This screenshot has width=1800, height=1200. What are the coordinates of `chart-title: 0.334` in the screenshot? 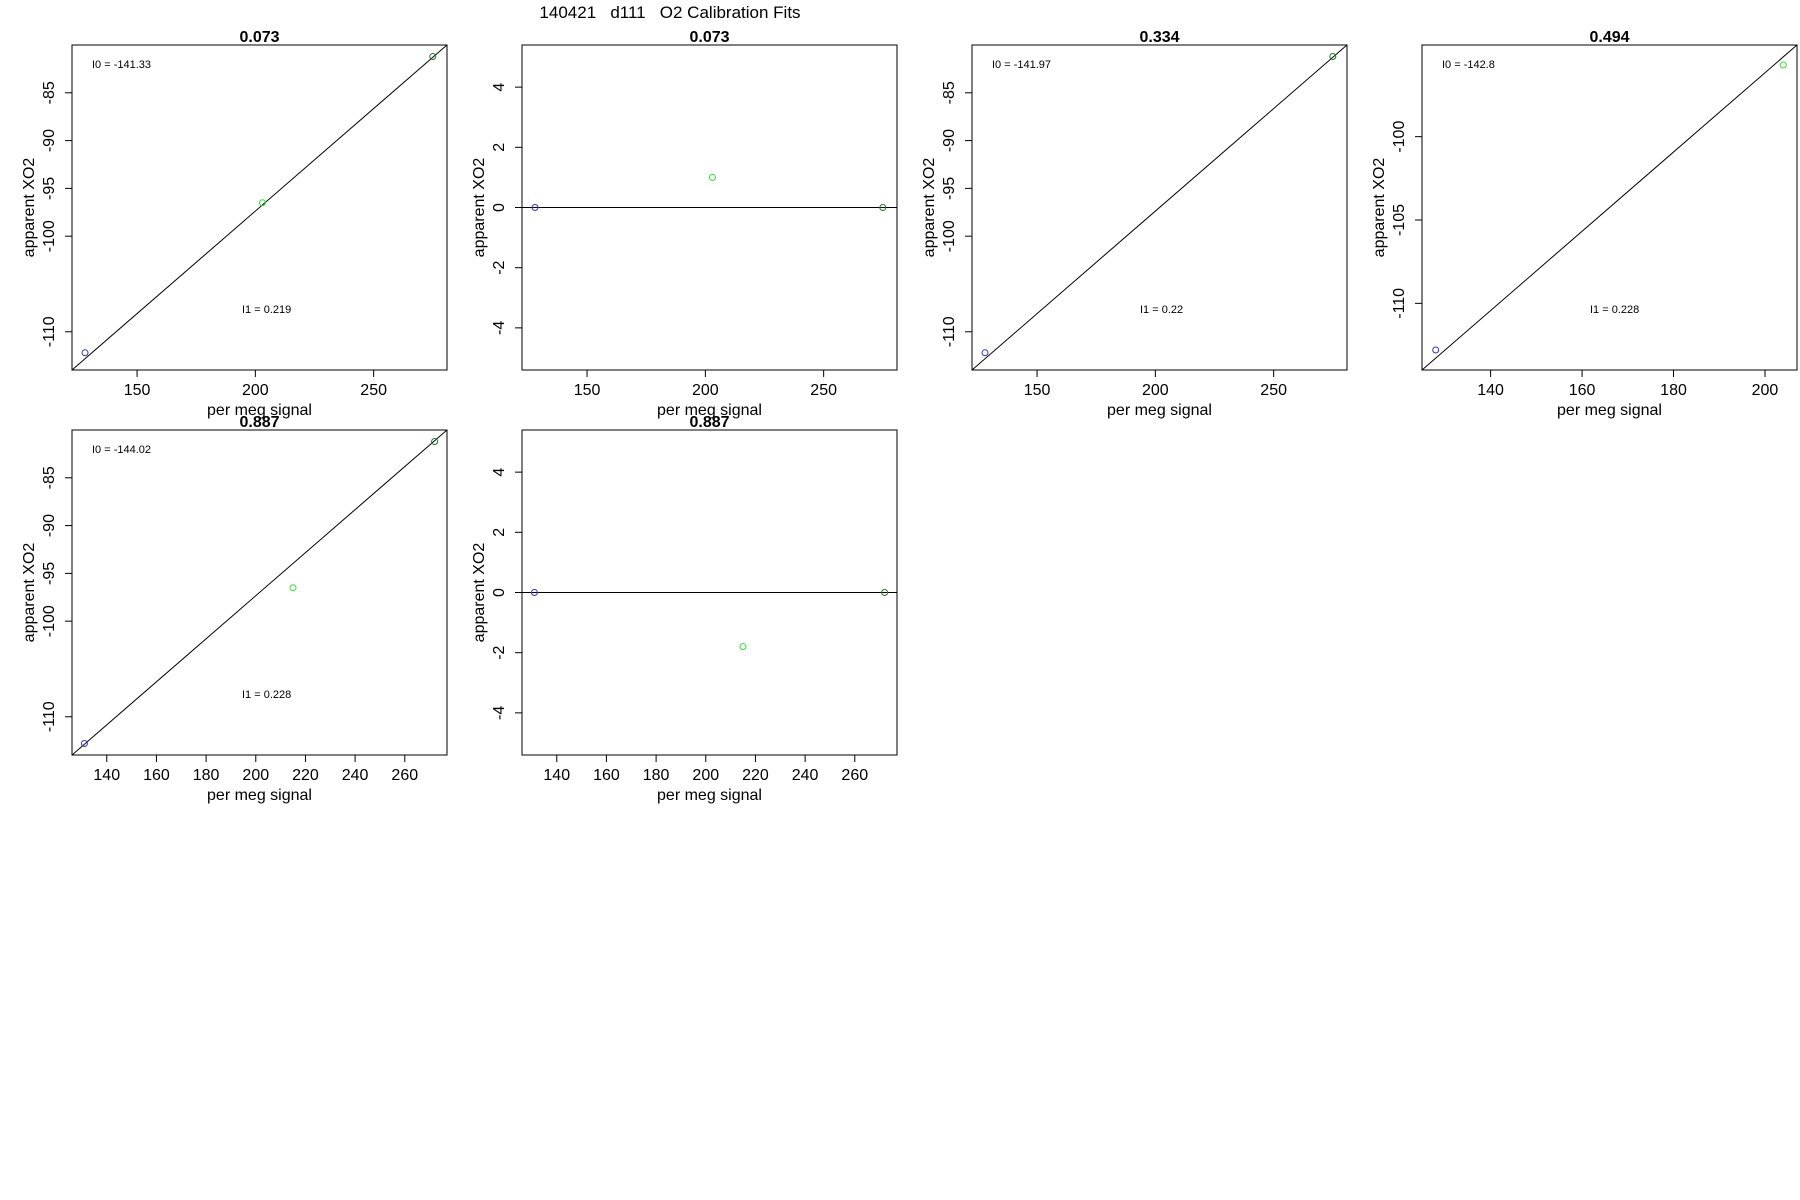 It's located at (1159, 37).